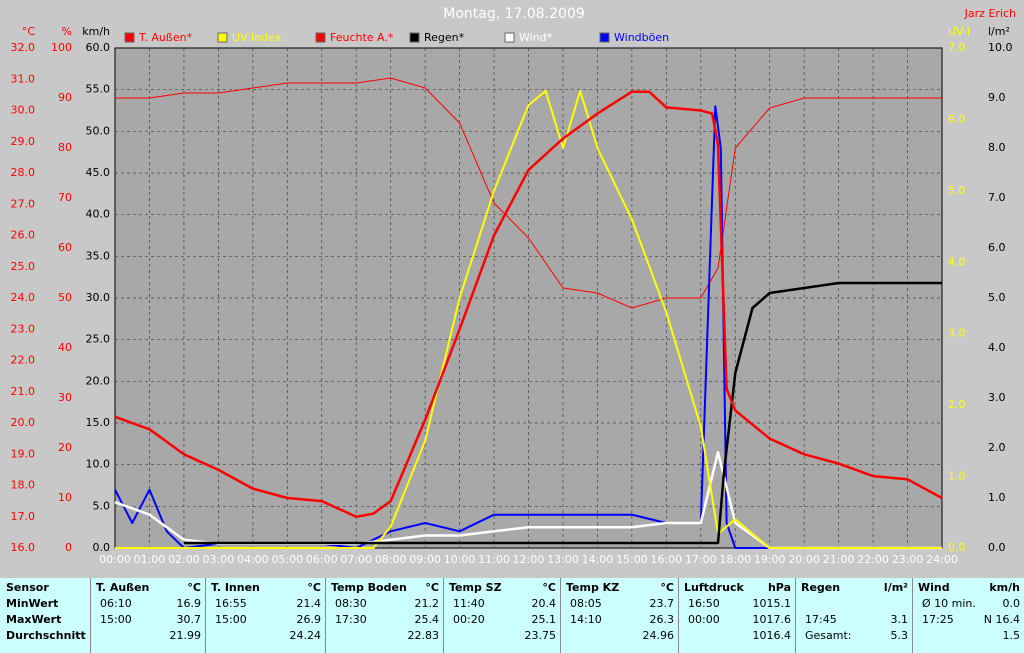 This screenshot has width=1024, height=653. What do you see at coordinates (779, 587) in the screenshot?
I see `group-unit: hPa` at bounding box center [779, 587].